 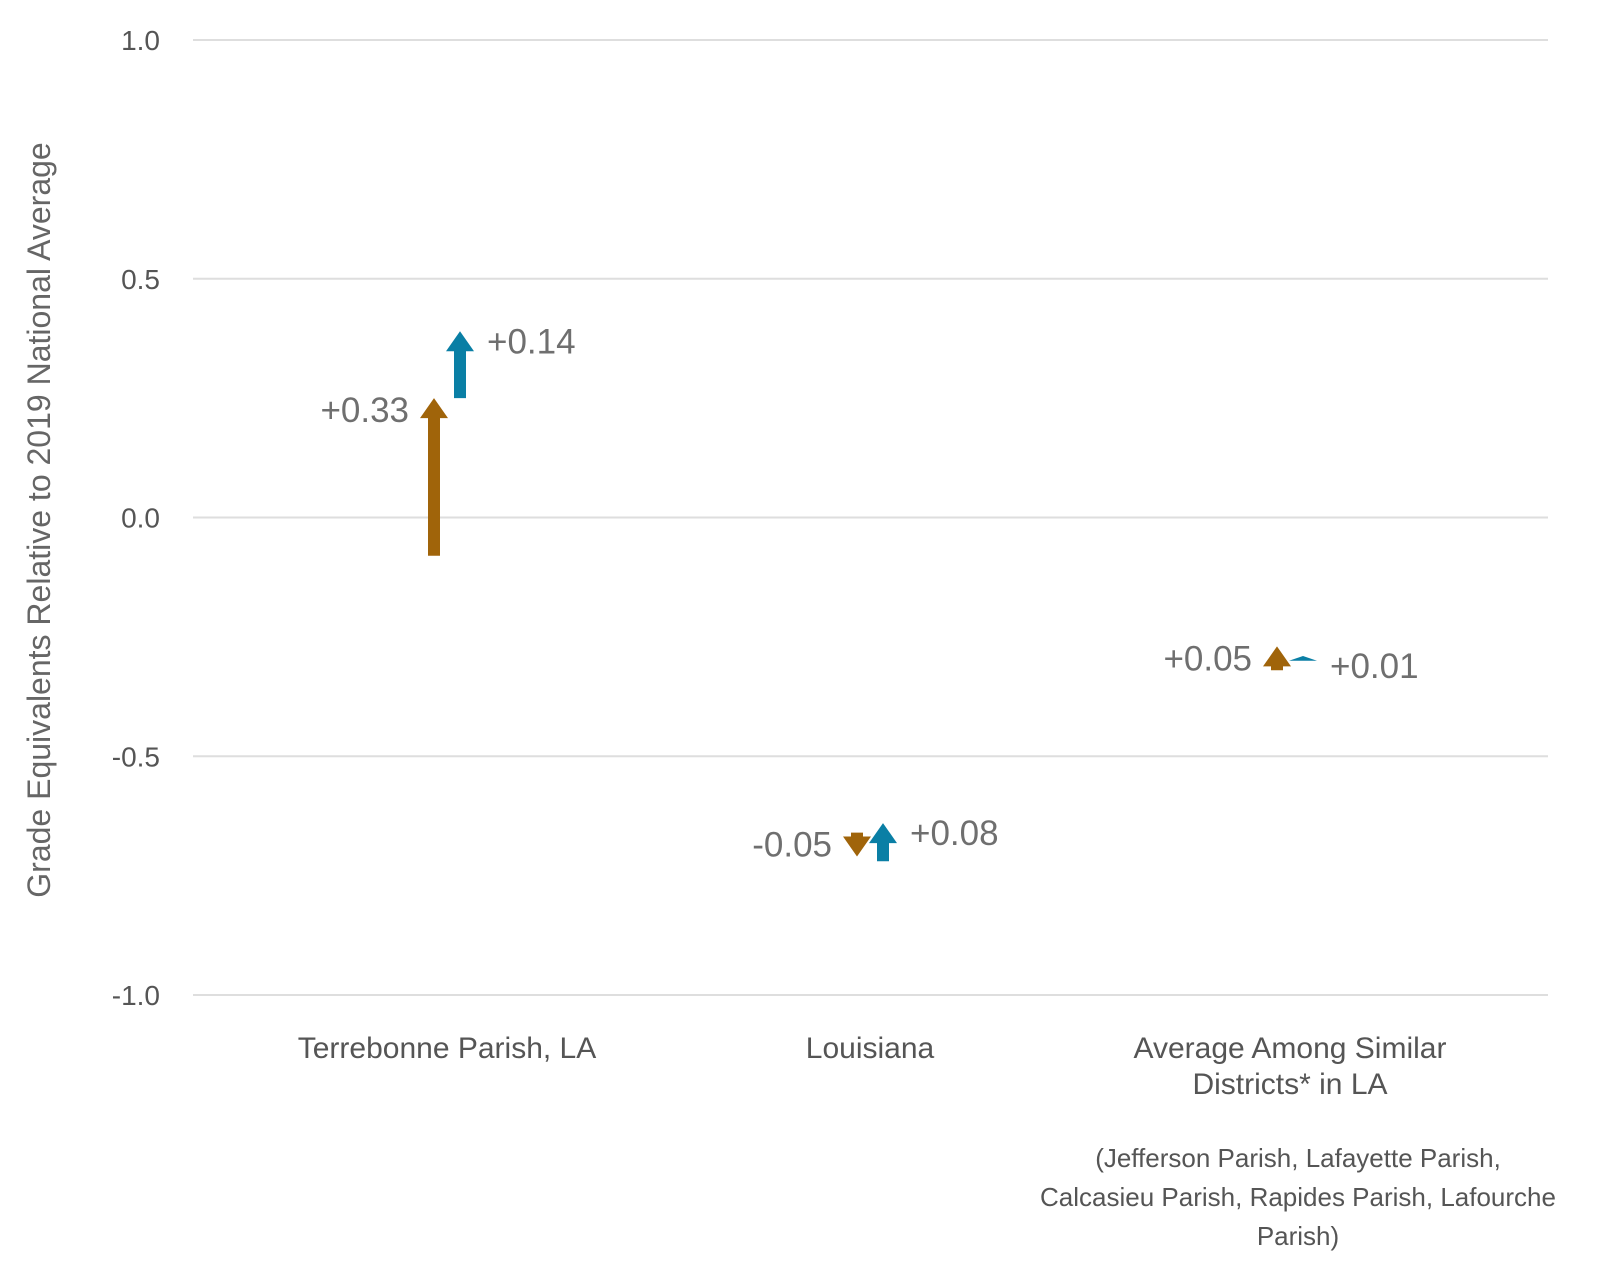 What do you see at coordinates (1298, 1158) in the screenshot?
I see `category-note: (Jefferson Parish, Lafayette Parish,` at bounding box center [1298, 1158].